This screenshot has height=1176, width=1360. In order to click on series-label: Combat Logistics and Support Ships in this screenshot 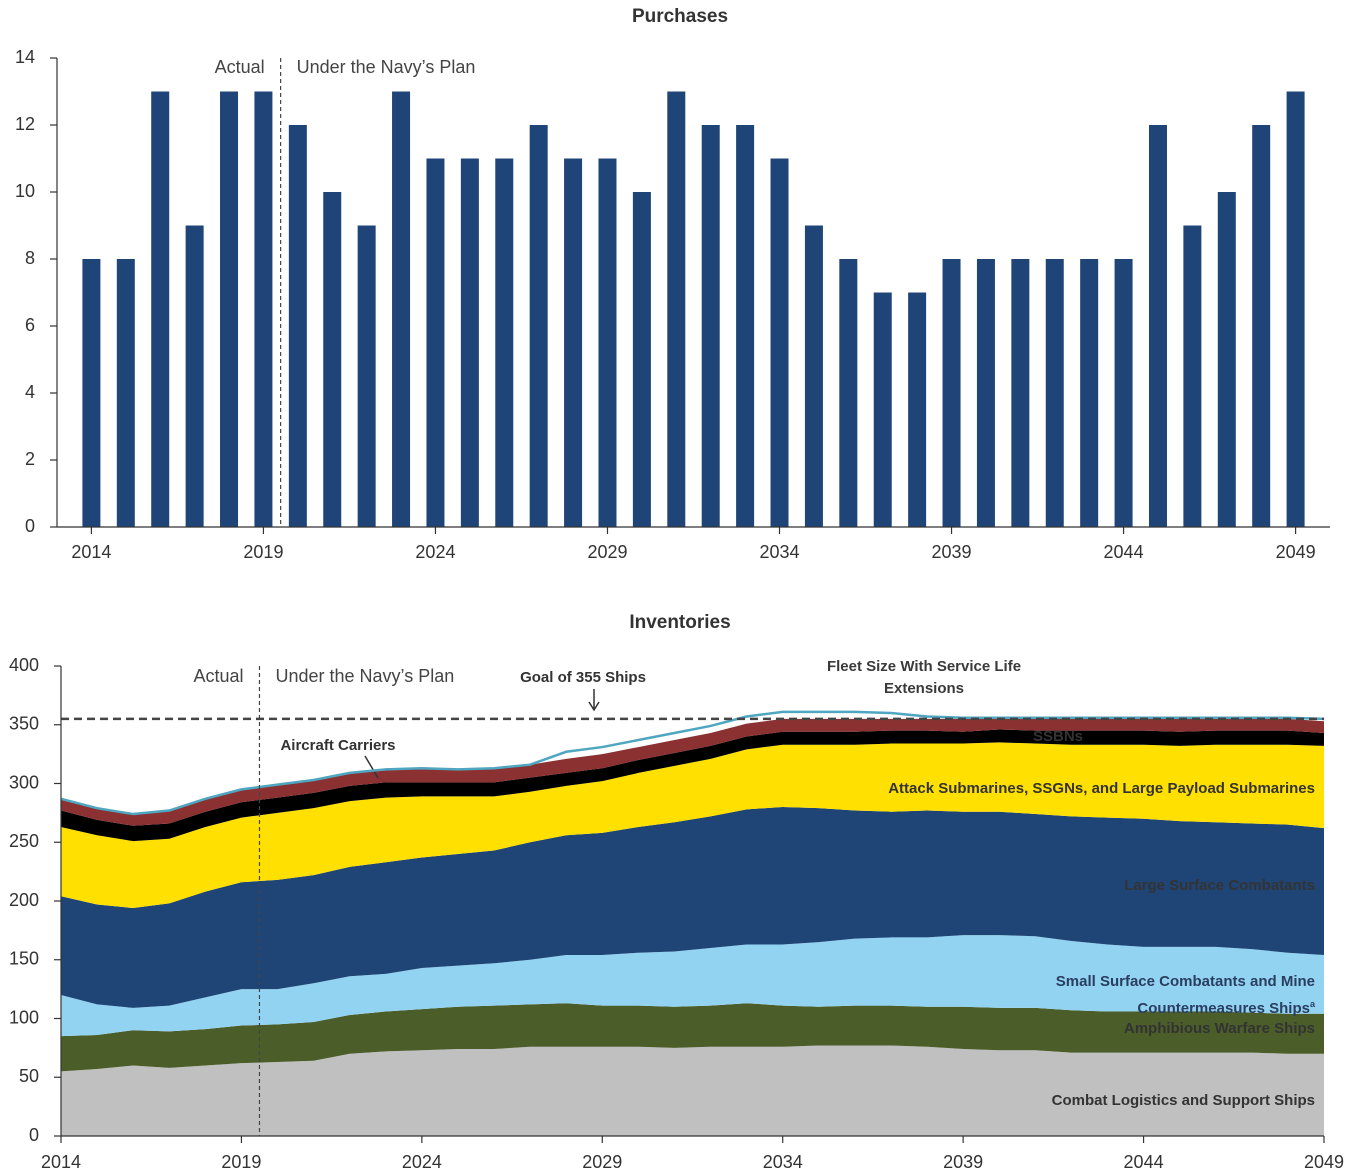, I will do `click(1183, 1100)`.